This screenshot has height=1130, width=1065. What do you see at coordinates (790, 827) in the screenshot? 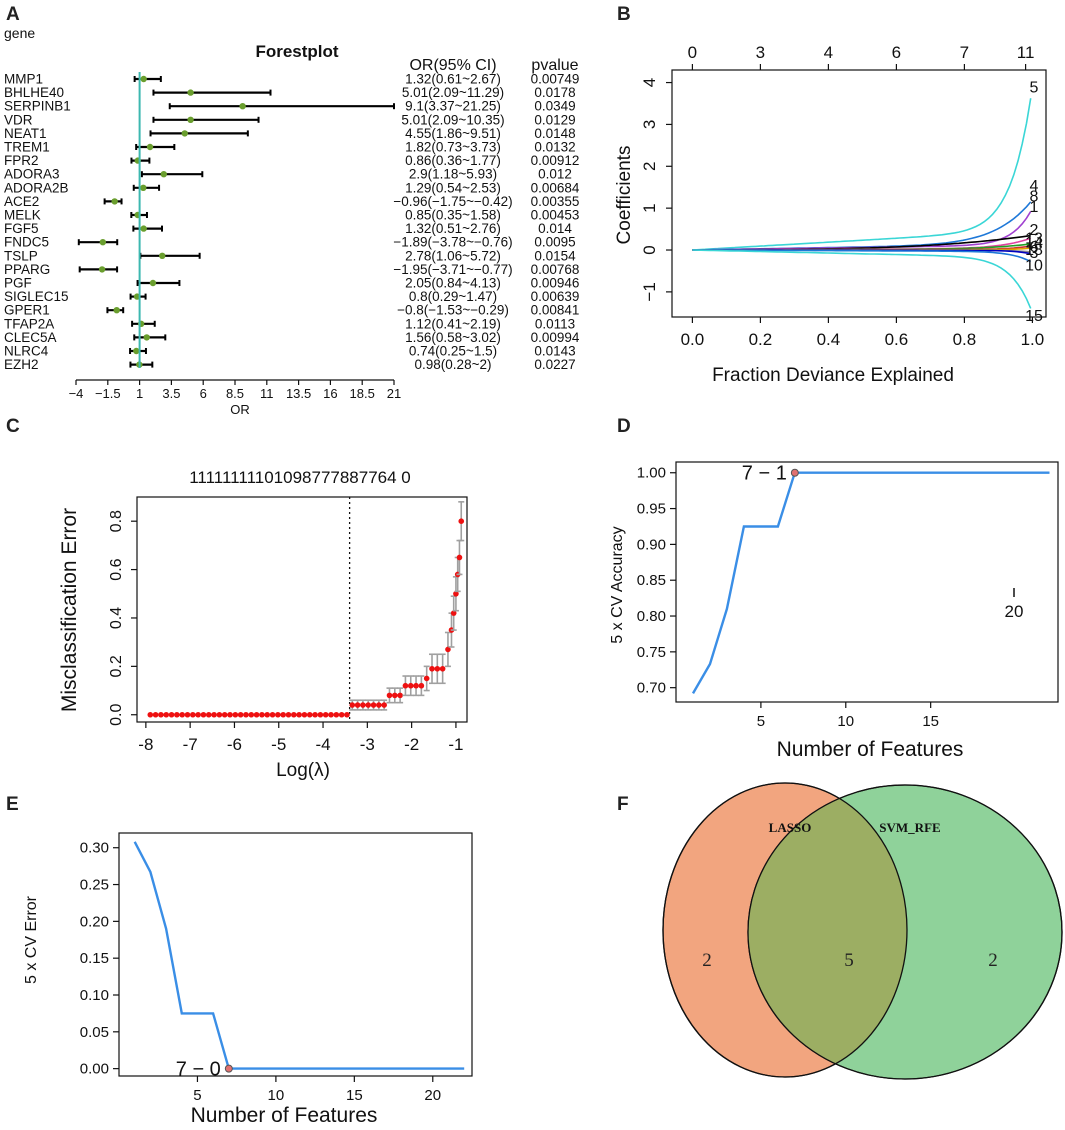
I see `venn-lasso-label: LASSO` at bounding box center [790, 827].